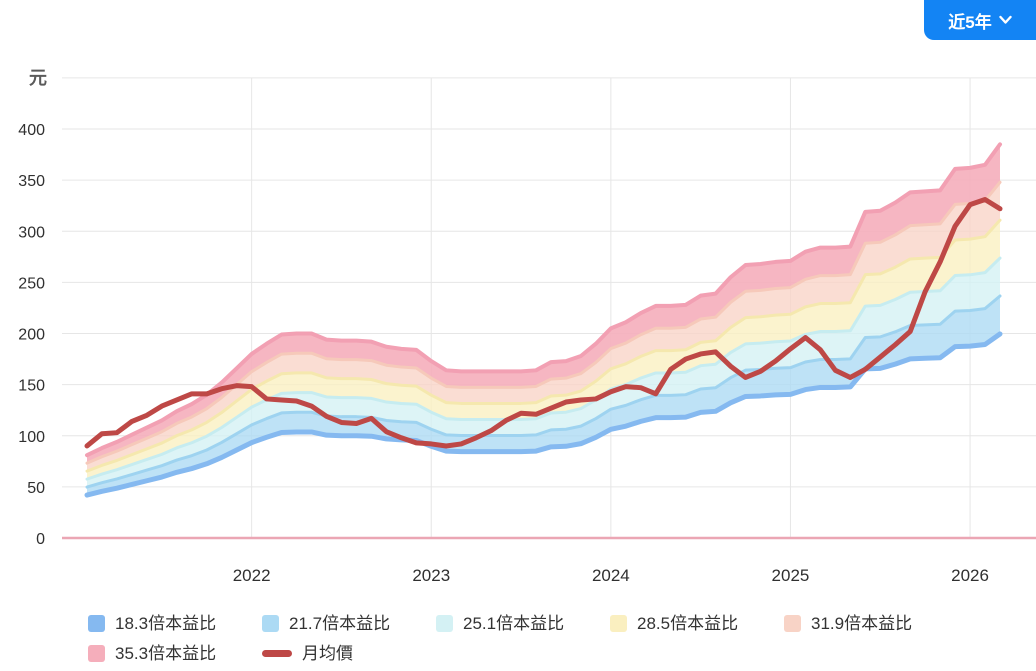  What do you see at coordinates (431, 575) in the screenshot?
I see `x-tick-label: 2023` at bounding box center [431, 575].